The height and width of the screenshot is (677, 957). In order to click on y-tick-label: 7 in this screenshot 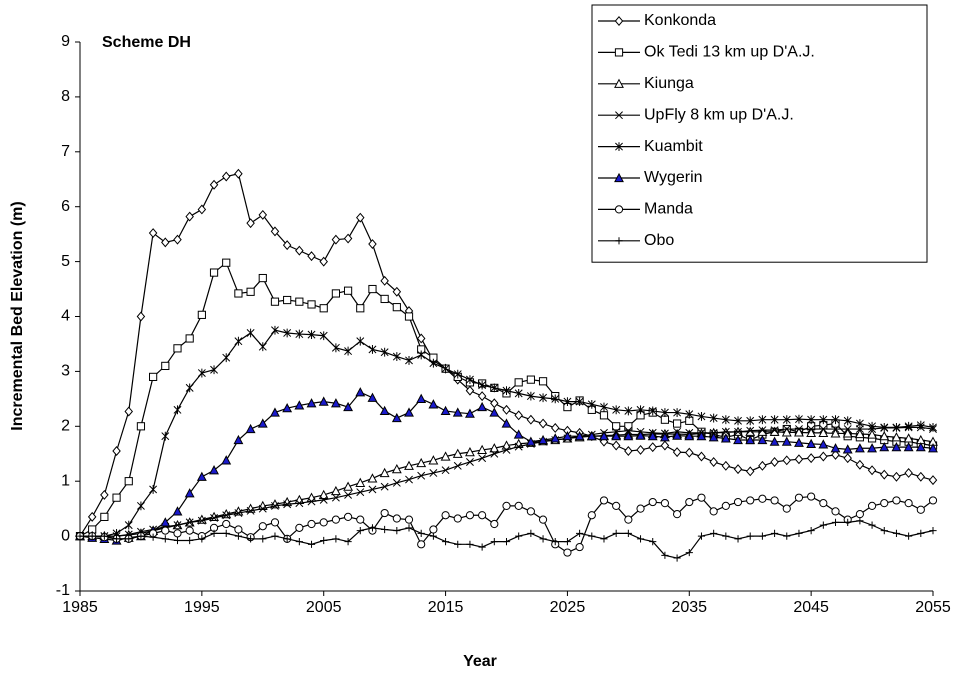, I will do `click(65, 151)`.